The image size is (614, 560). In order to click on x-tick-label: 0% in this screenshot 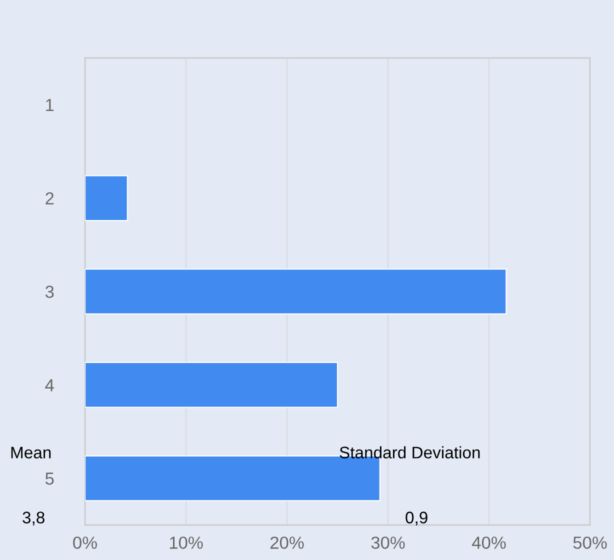, I will do `click(85, 542)`.